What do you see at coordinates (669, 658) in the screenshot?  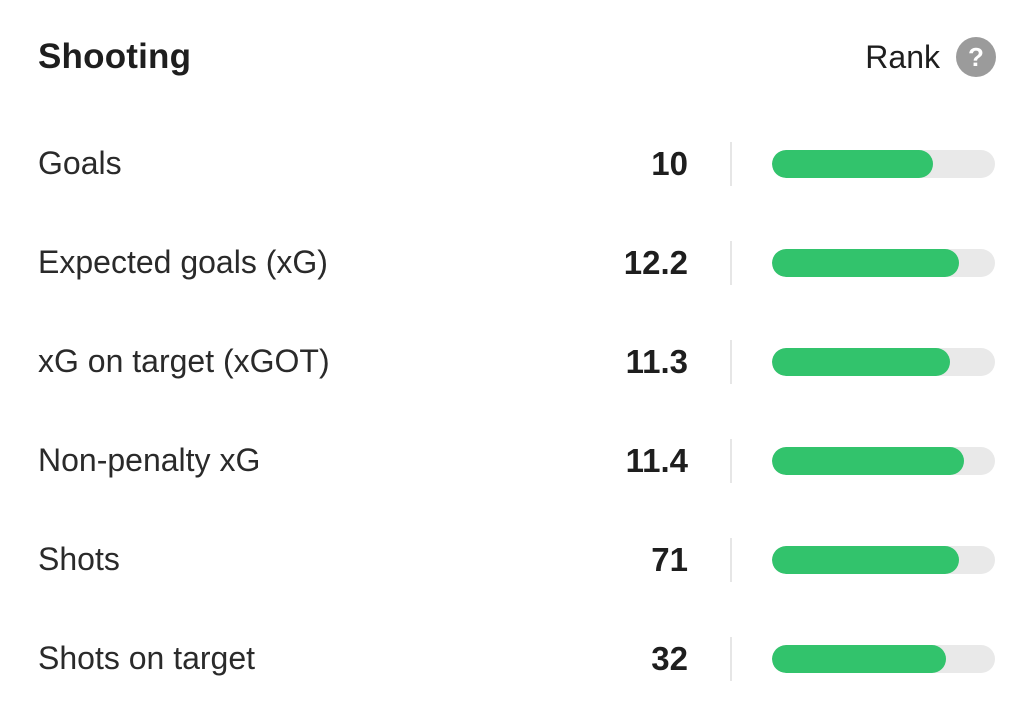 I see `stat-value: 32` at bounding box center [669, 658].